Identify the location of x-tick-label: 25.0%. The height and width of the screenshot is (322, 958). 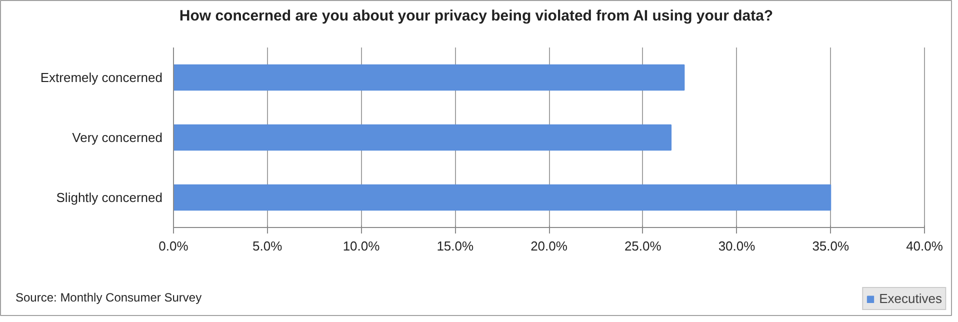
(643, 246).